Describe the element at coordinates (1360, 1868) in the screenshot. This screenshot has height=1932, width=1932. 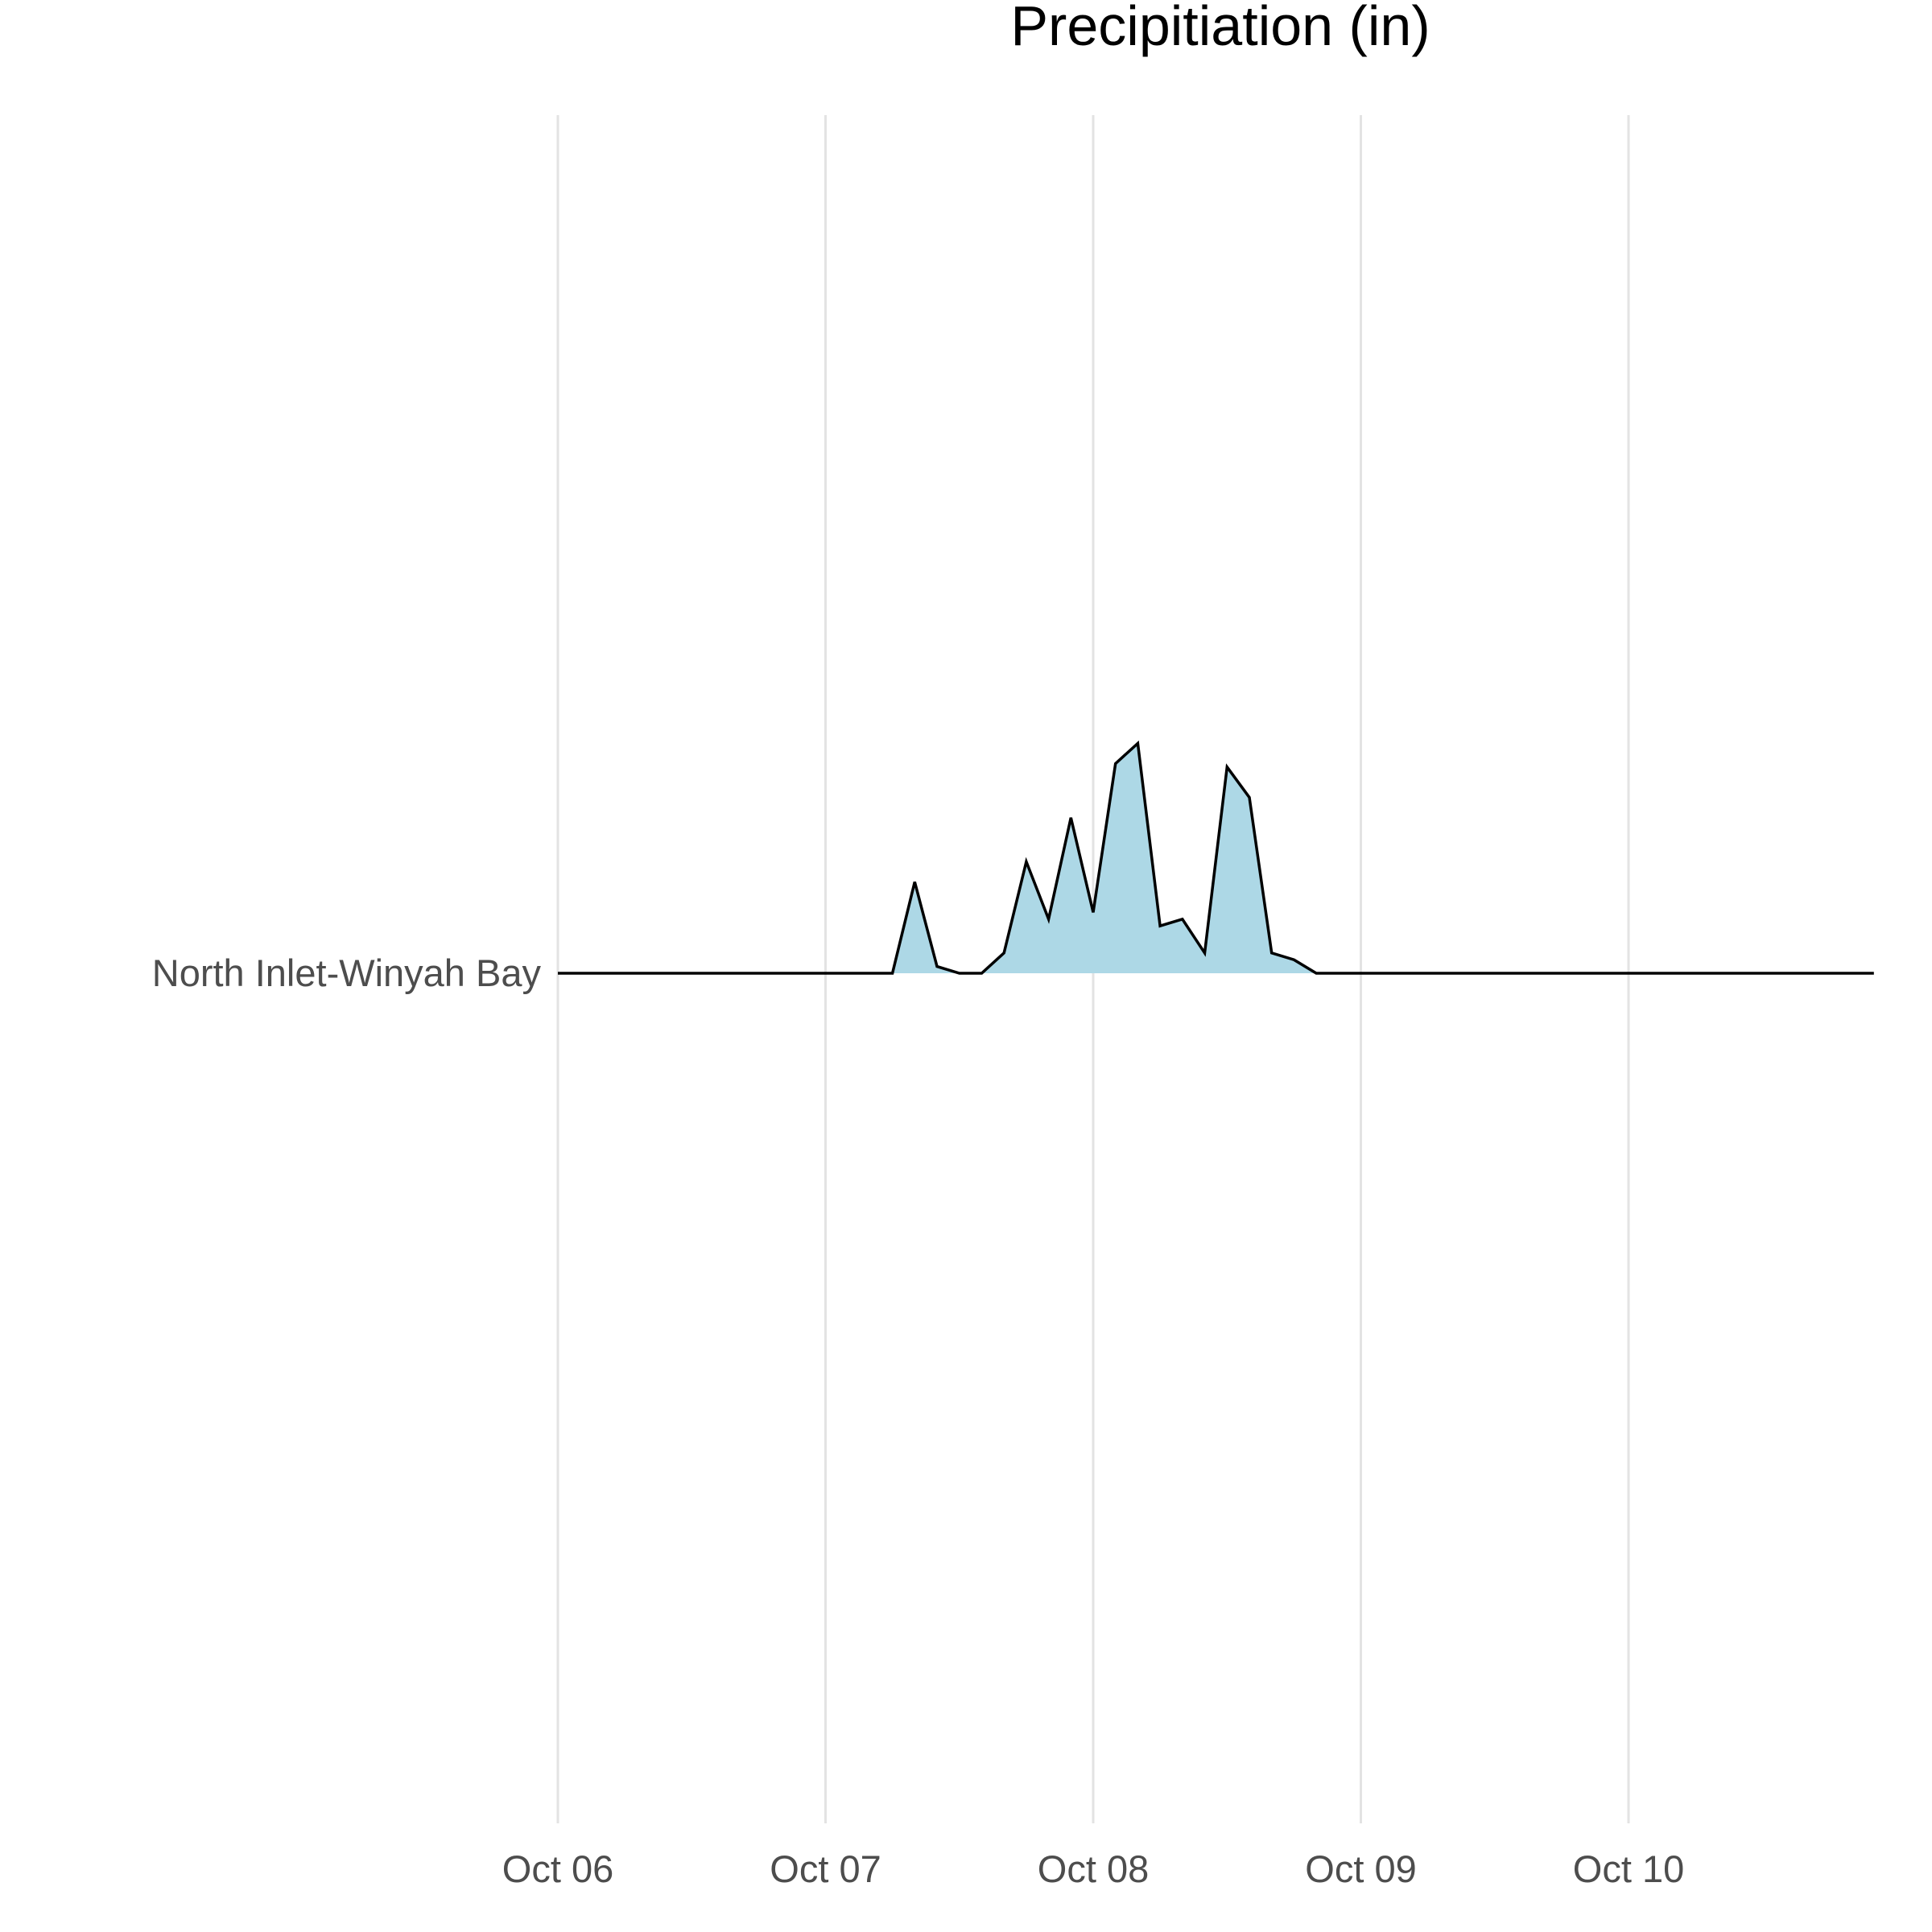
I see `x-tick-label: Oct 09` at that location.